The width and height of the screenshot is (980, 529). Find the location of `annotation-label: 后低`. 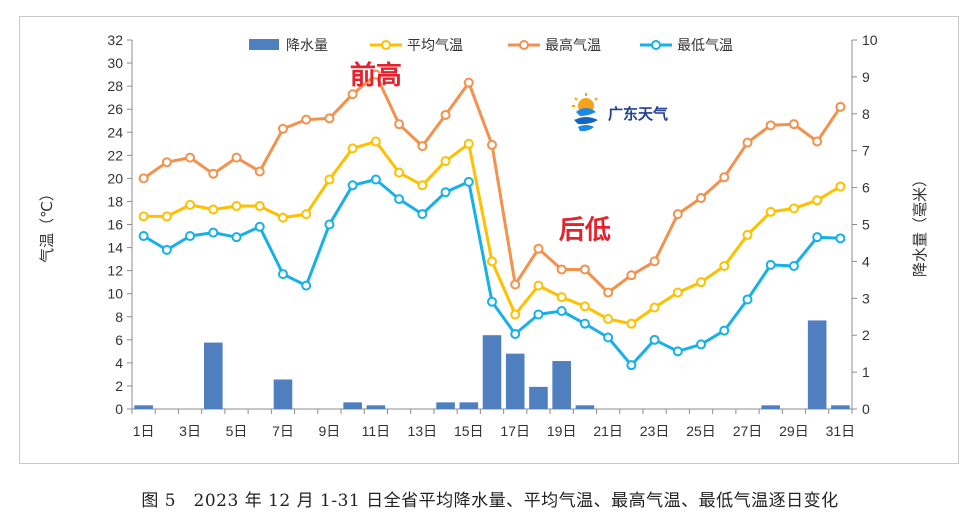

annotation-label: 后低 is located at coordinates (585, 230).